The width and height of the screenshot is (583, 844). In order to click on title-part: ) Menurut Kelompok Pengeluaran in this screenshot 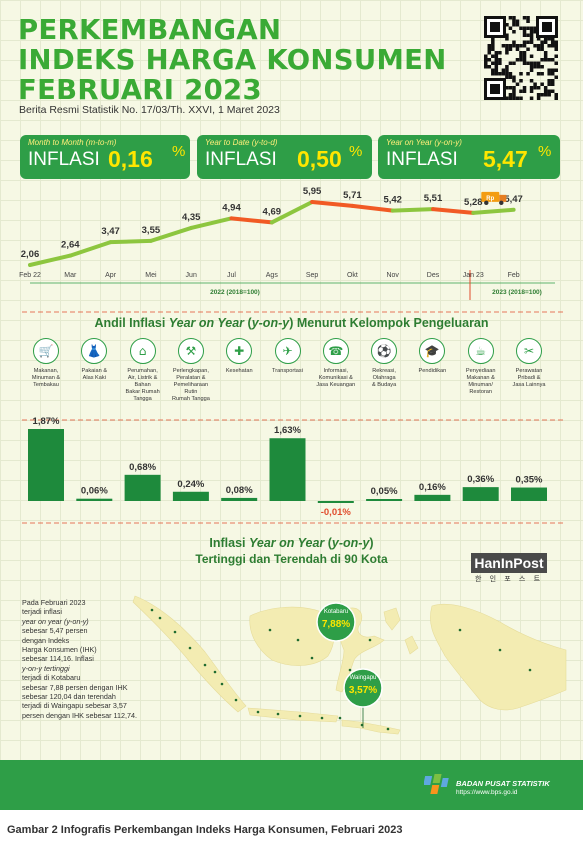, I will do `click(389, 323)`.